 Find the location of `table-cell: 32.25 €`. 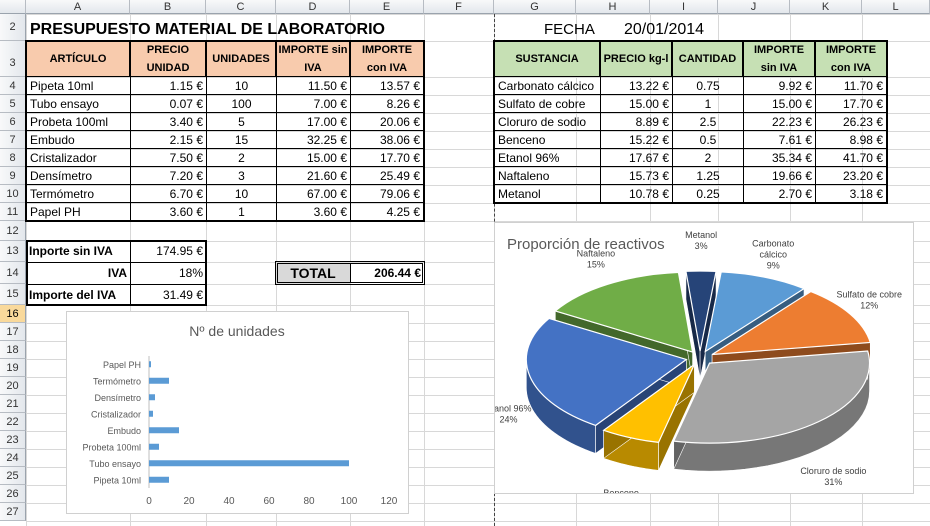

table-cell: 32.25 € is located at coordinates (313, 140).